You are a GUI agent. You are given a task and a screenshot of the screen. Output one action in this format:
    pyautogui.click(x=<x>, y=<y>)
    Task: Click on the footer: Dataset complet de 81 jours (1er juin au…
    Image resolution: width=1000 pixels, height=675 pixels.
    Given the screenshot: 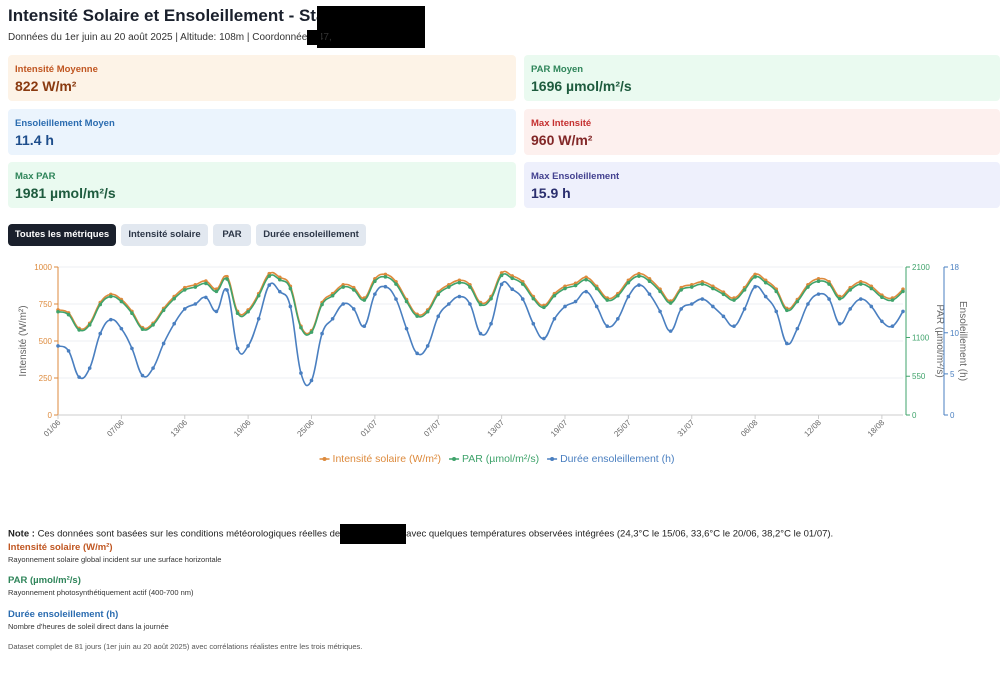 What is the action you would take?
    pyautogui.click(x=185, y=646)
    